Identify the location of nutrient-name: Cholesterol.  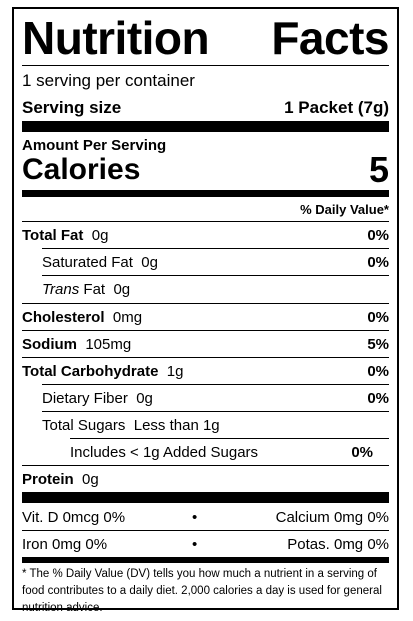
(63, 317).